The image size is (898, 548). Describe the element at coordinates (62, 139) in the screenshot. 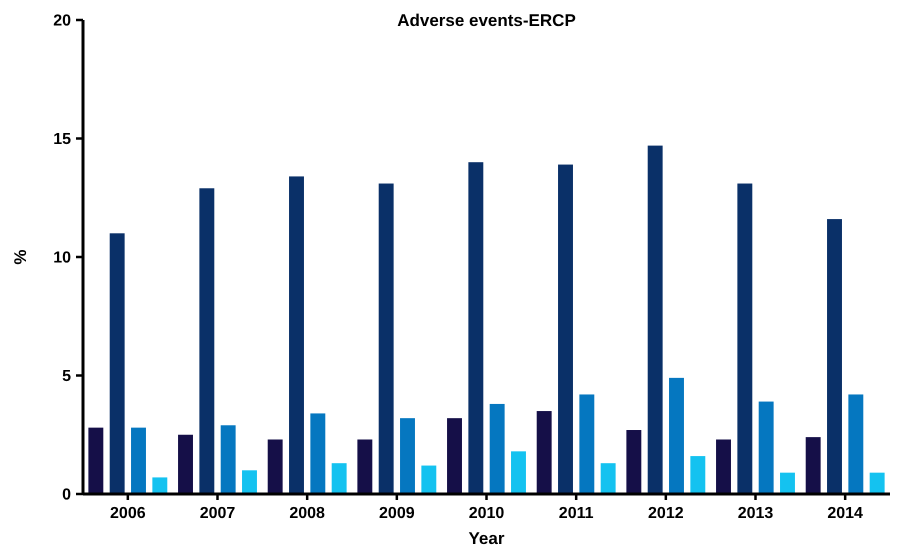

I see `y-tick-label: 15` at that location.